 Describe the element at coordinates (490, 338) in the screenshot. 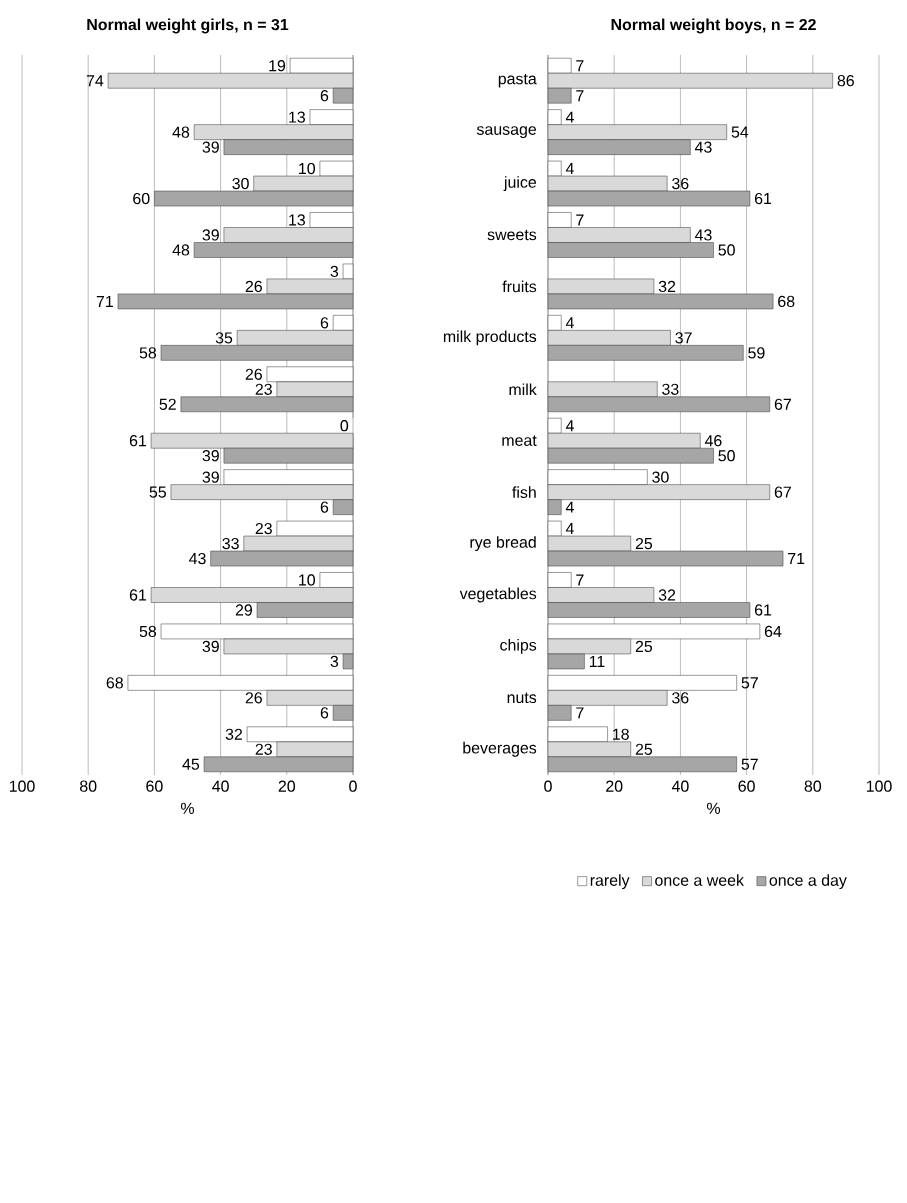

I see `y-tick-label: milk products` at that location.